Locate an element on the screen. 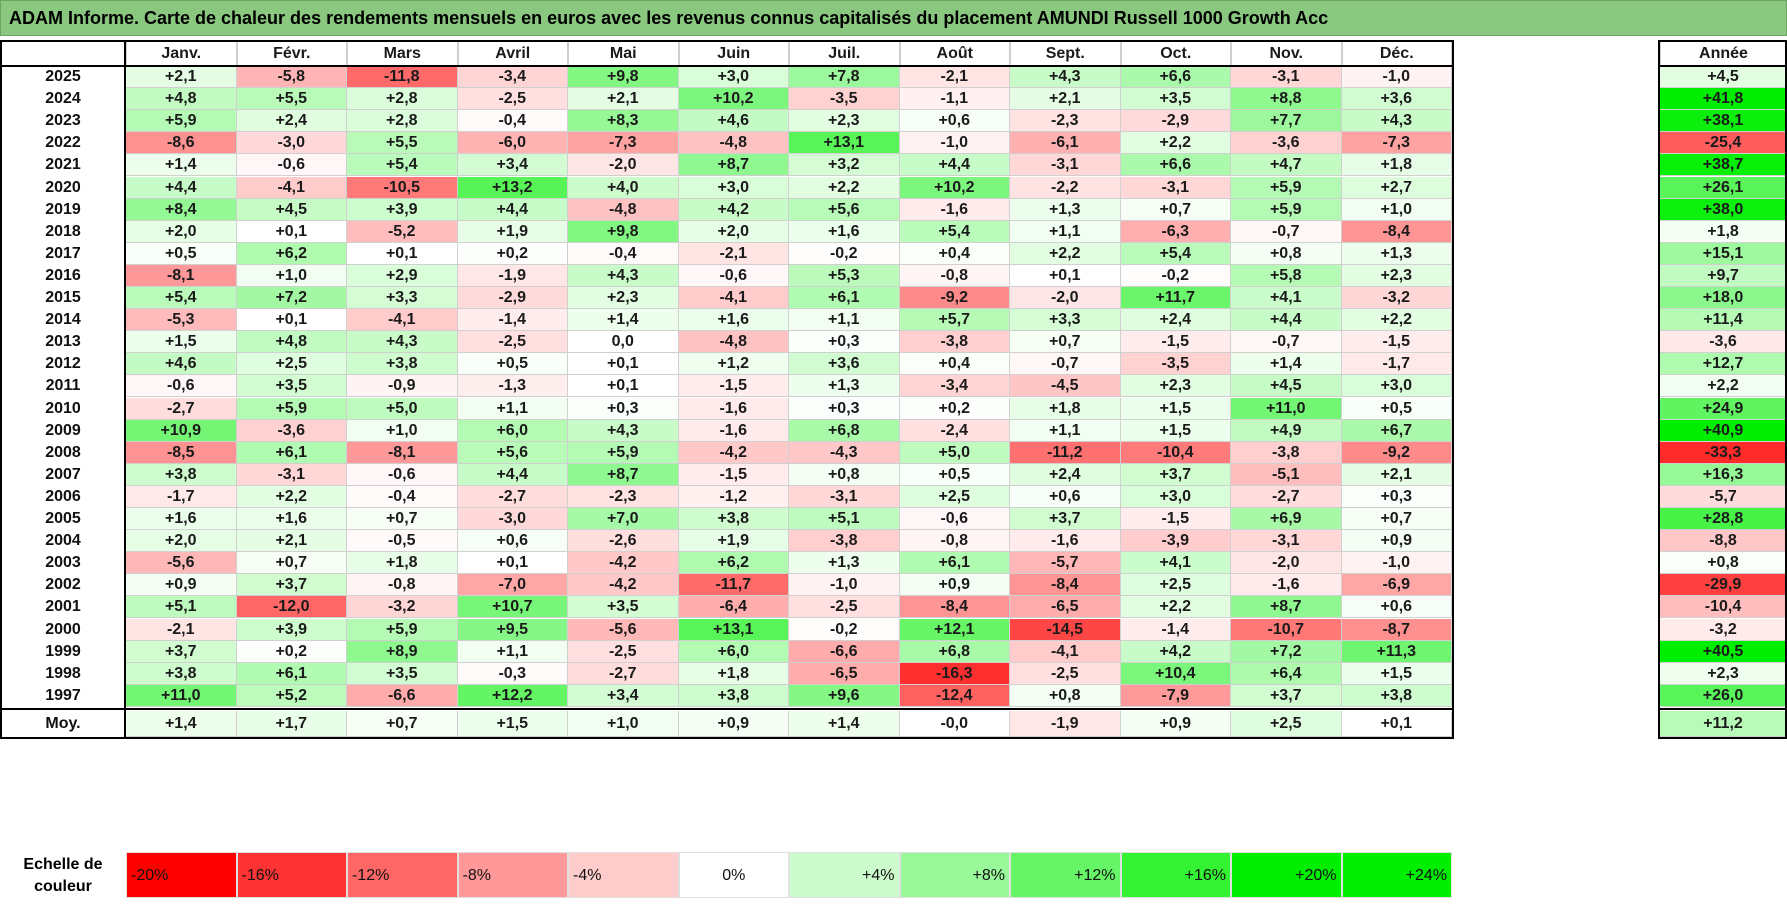  year-label: 2020 is located at coordinates (63, 187).